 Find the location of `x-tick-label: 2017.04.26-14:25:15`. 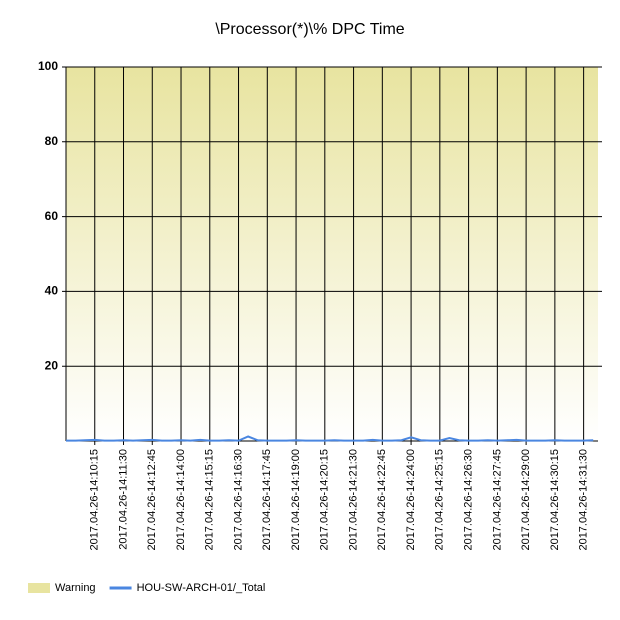

x-tick-label: 2017.04.26-14:25:15 is located at coordinates (440, 500).